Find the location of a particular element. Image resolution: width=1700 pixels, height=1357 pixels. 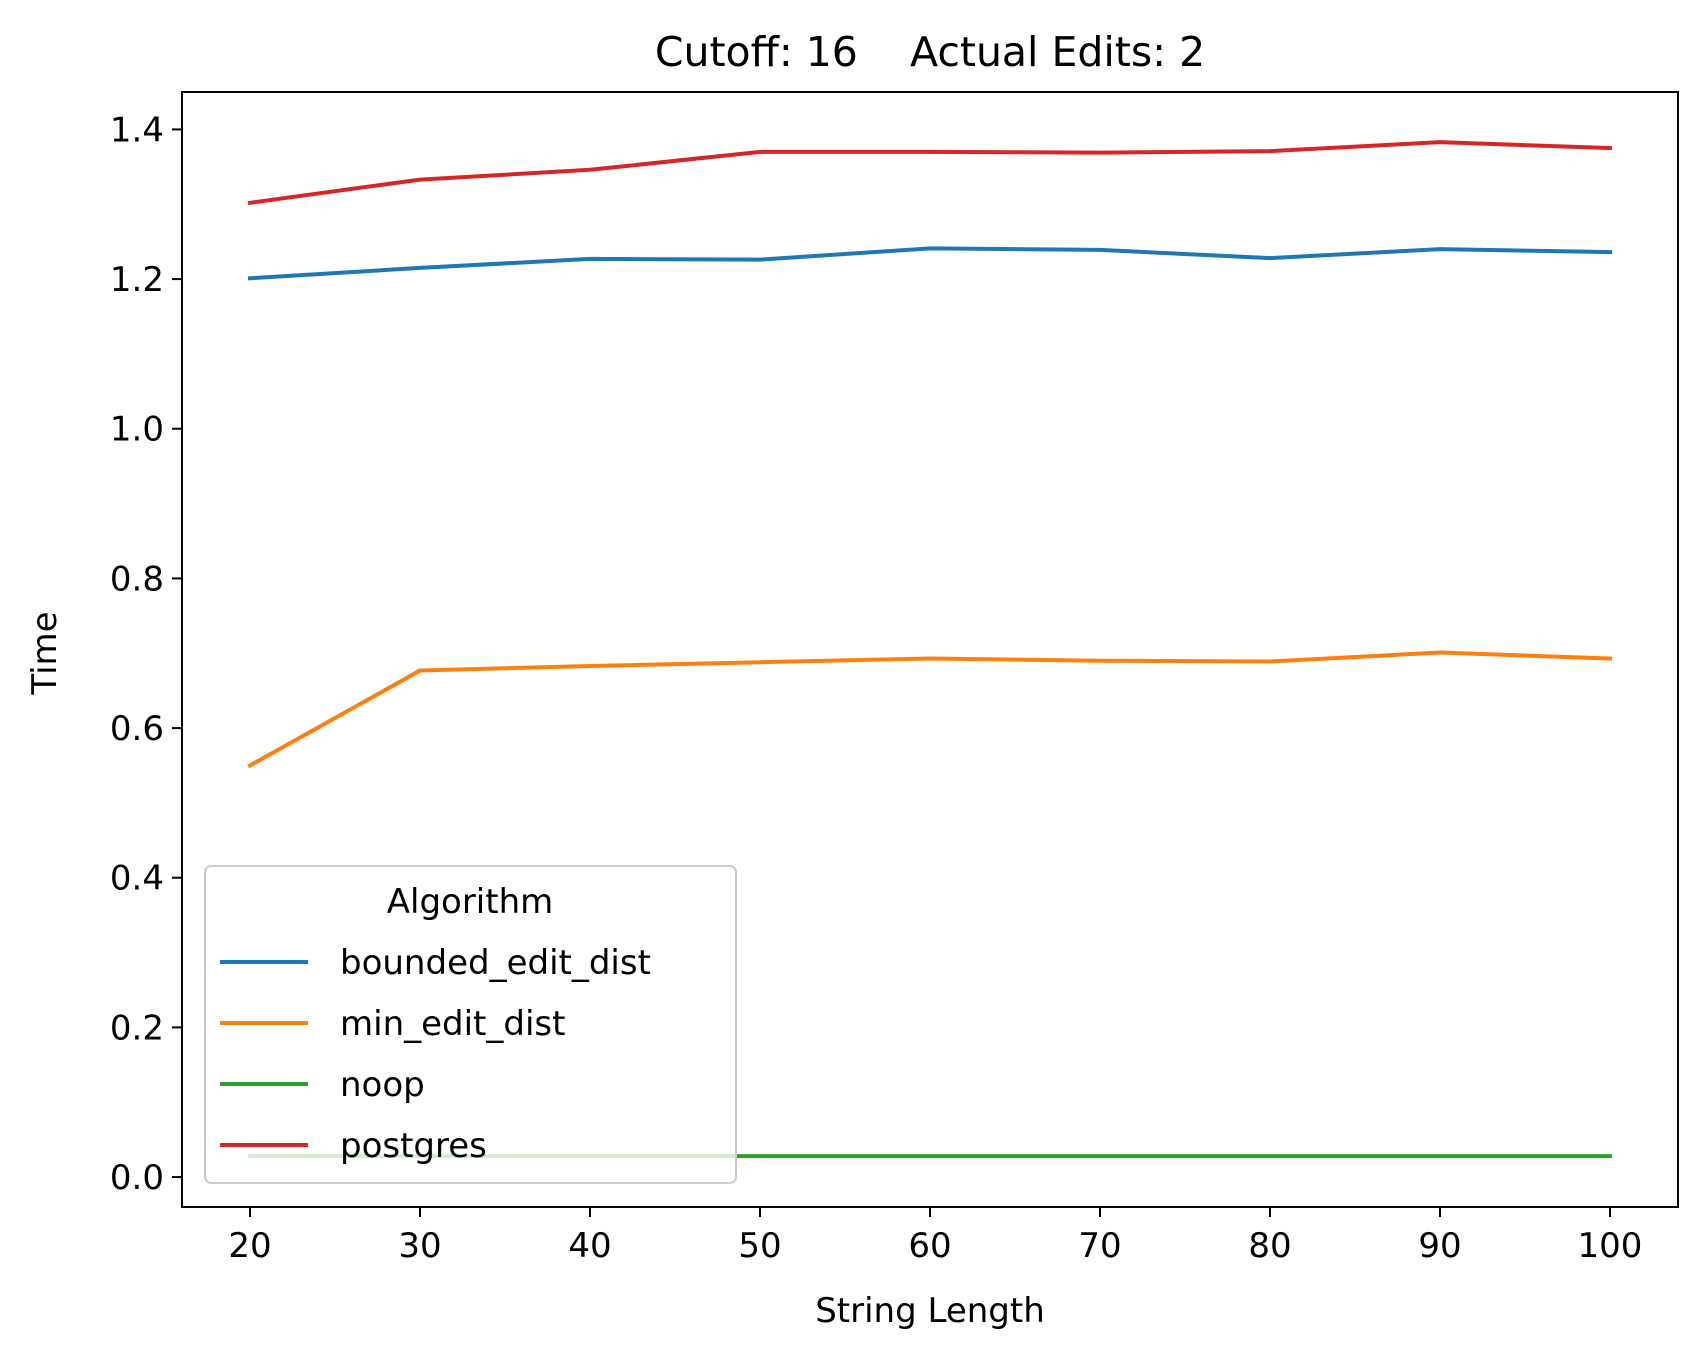

y-tick-label: 0.6 is located at coordinates (137, 729).